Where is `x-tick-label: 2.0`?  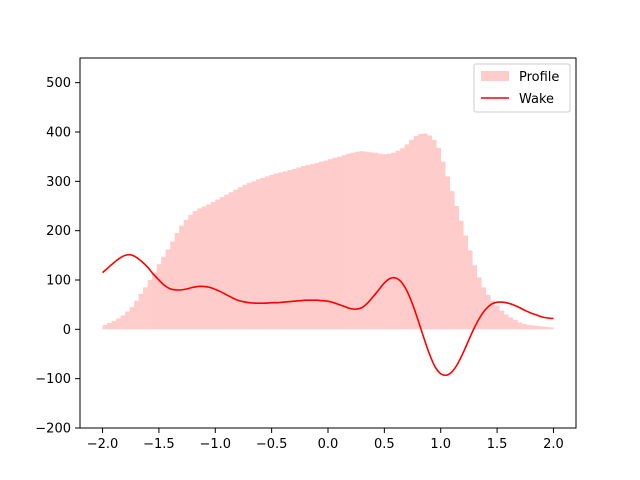
x-tick-label: 2.0 is located at coordinates (553, 444).